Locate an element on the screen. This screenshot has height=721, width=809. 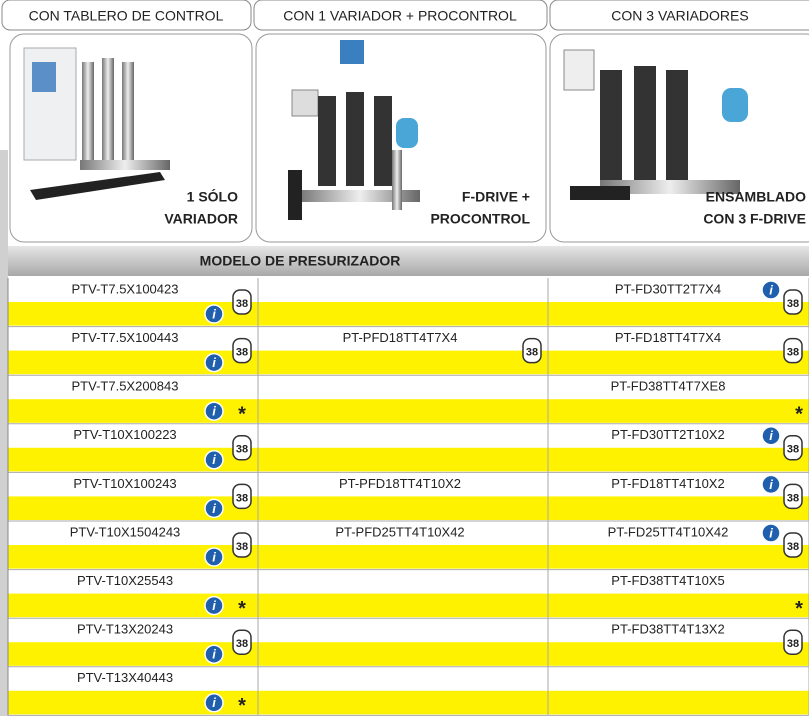
model-name: PTV-T7.5X100443 is located at coordinates (125, 337).